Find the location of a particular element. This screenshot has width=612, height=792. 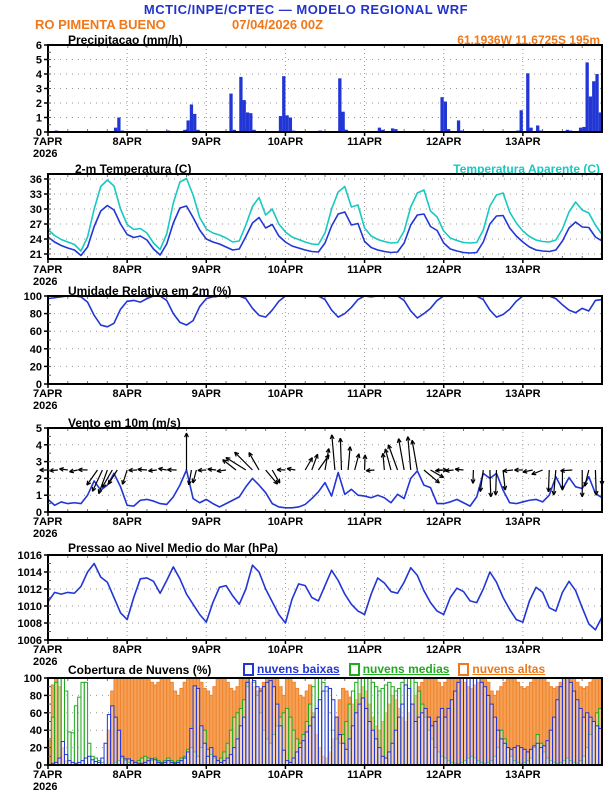

svg-text: 1006 is located at coordinates (30, 641).